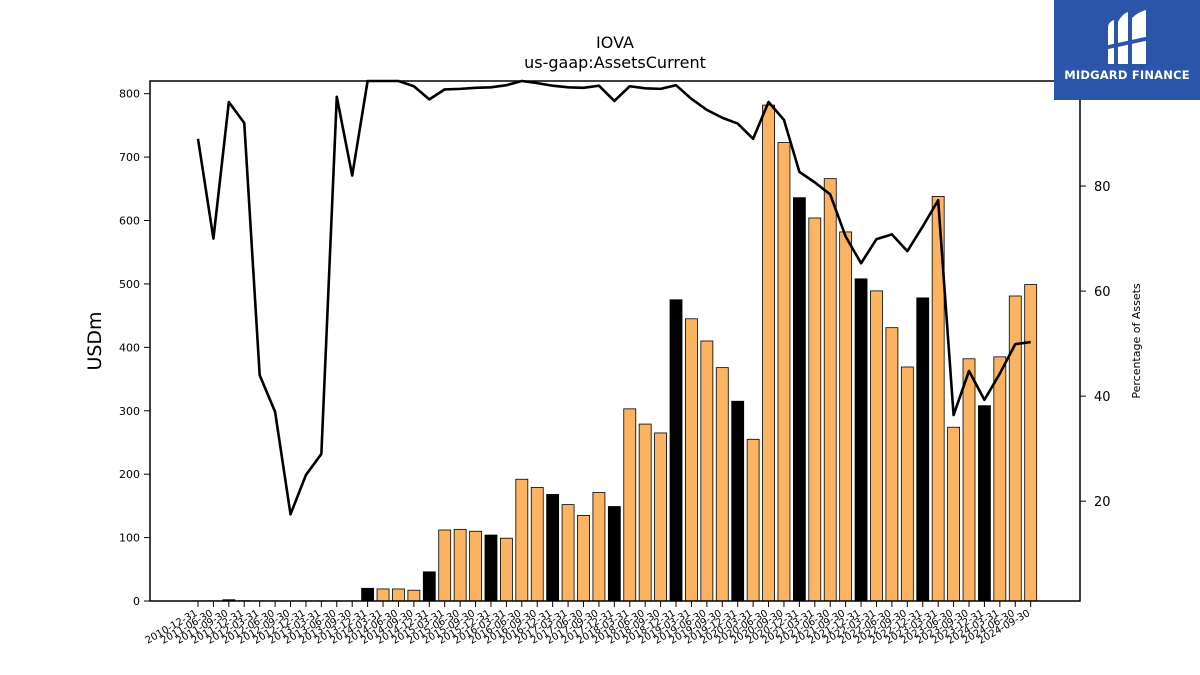 The height and width of the screenshot is (675, 1200). What do you see at coordinates (129, 94) in the screenshot?
I see `y-tick-label: 800` at bounding box center [129, 94].